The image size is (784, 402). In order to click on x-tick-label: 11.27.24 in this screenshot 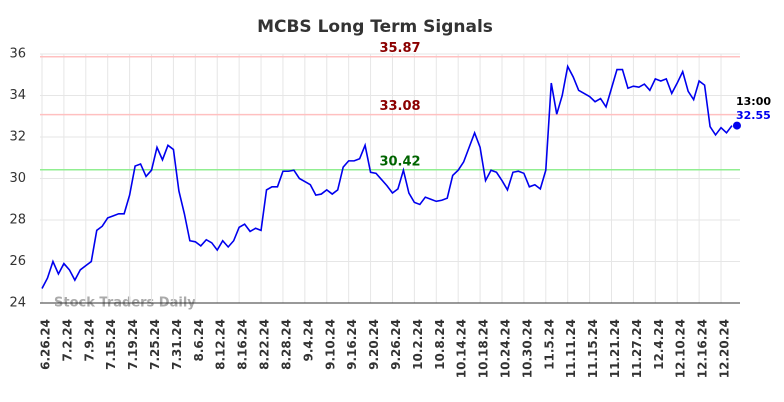, I will do `click(637, 348)`.